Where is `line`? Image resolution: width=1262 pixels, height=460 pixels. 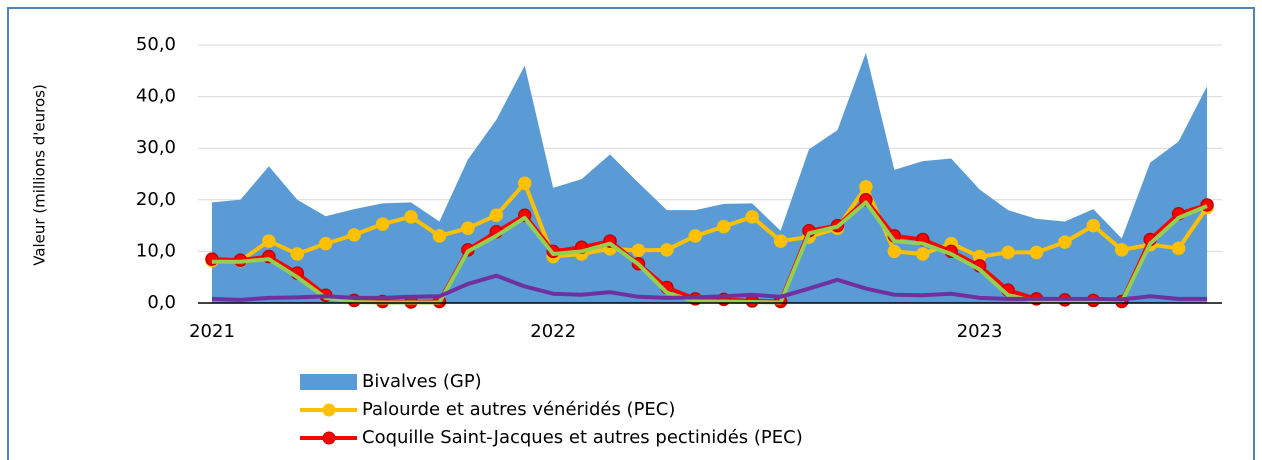
line is located at coordinates (709, 287).